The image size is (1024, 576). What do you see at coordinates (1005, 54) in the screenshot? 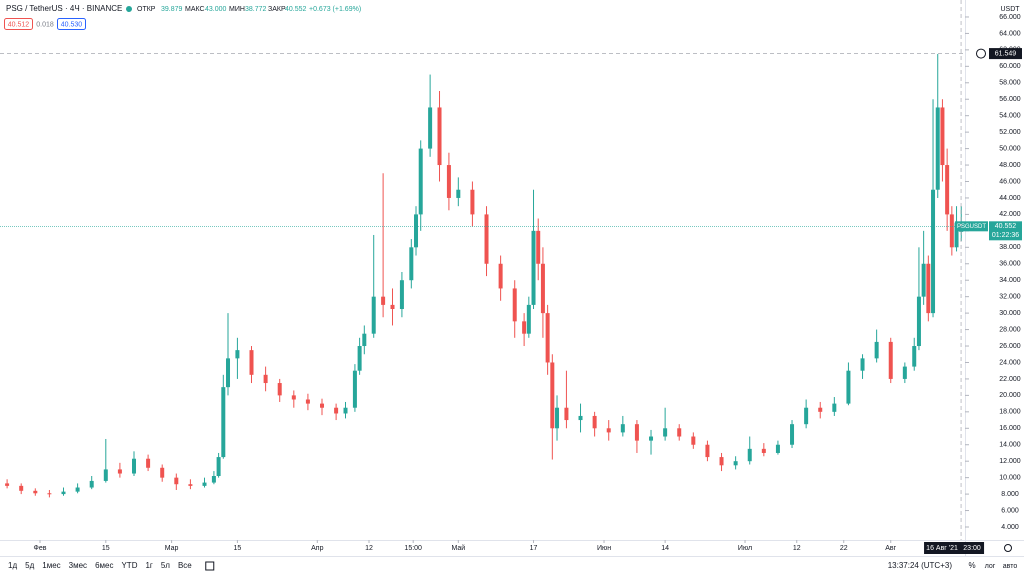
I see `crosshair-price-tag` at bounding box center [1005, 54].